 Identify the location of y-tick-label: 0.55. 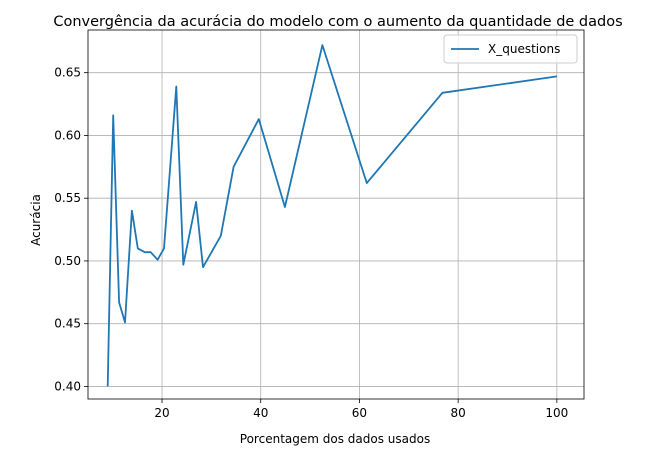
(67, 198).